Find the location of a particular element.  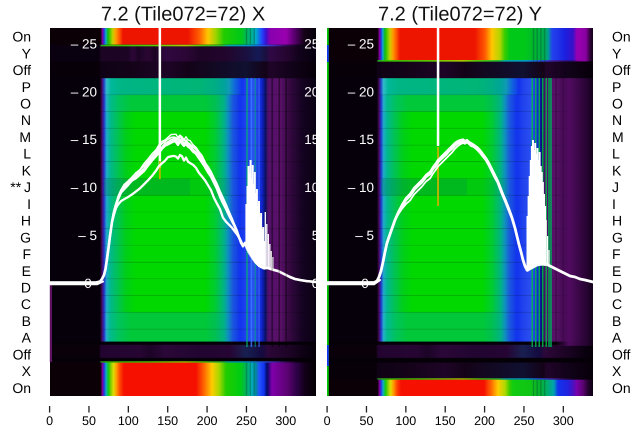

svg-text: 15 is located at coordinates (311, 139).